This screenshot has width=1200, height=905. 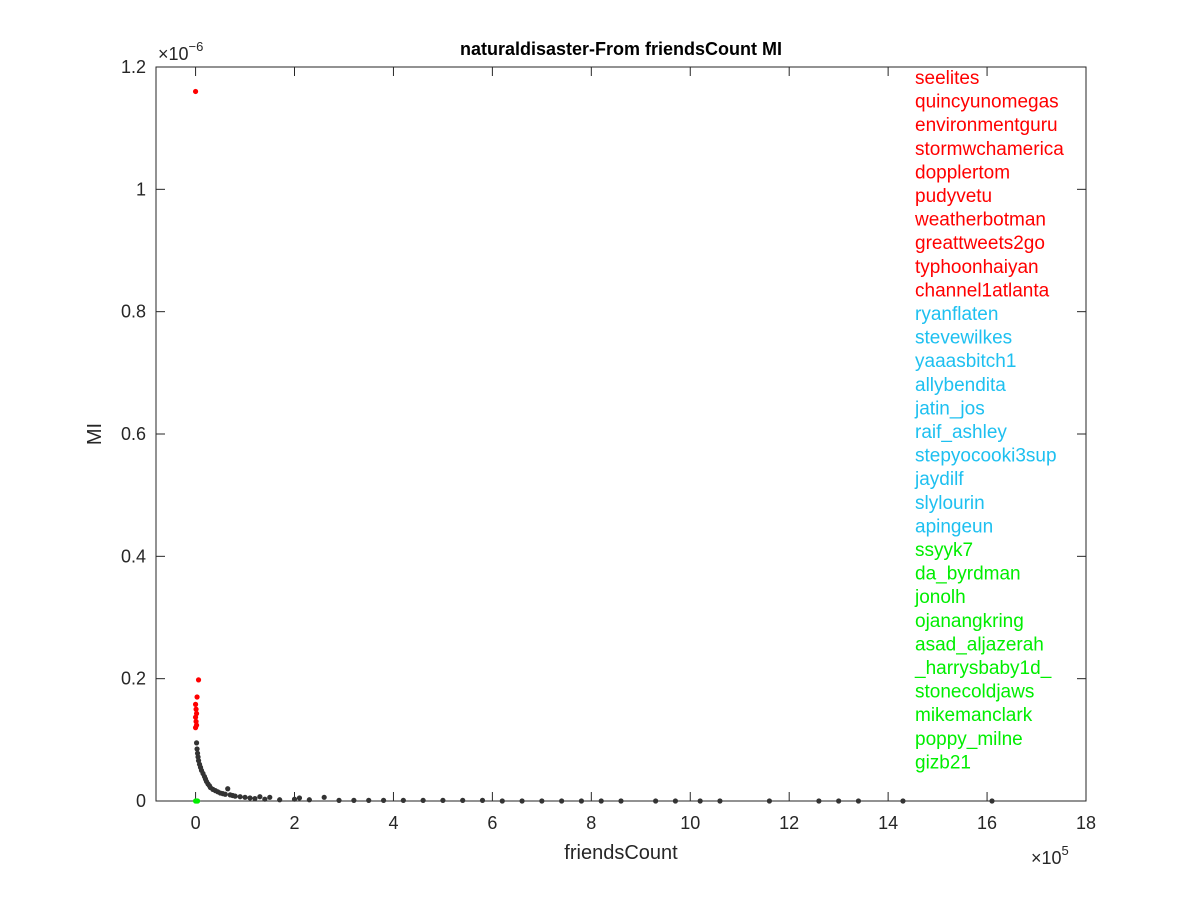 What do you see at coordinates (949, 408) in the screenshot?
I see `name-label: jatin_jos` at bounding box center [949, 408].